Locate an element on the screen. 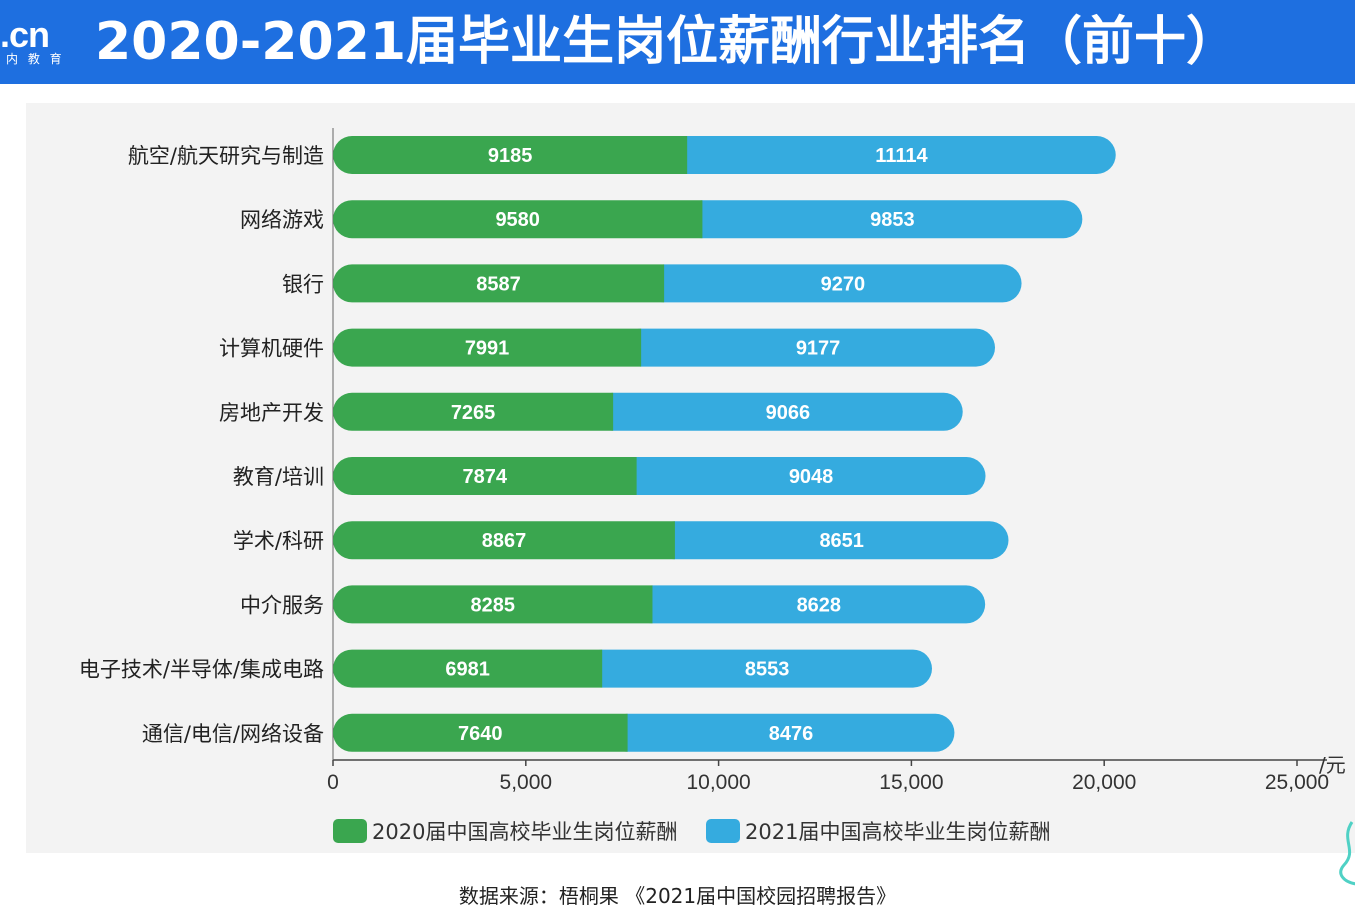 Image resolution: width=1355 pixels, height=909 pixels. bar-2020-value-label: 8285 is located at coordinates (492, 605).